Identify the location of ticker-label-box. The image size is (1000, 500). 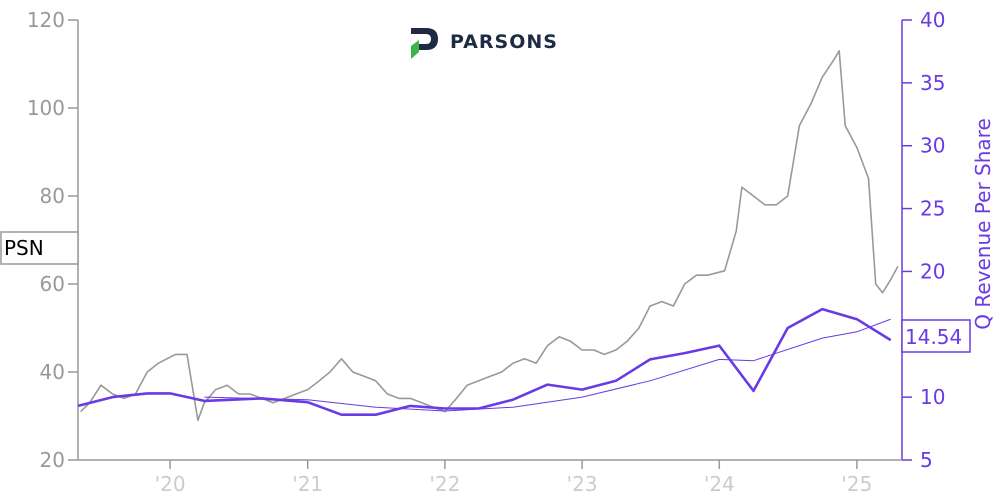
(39, 248).